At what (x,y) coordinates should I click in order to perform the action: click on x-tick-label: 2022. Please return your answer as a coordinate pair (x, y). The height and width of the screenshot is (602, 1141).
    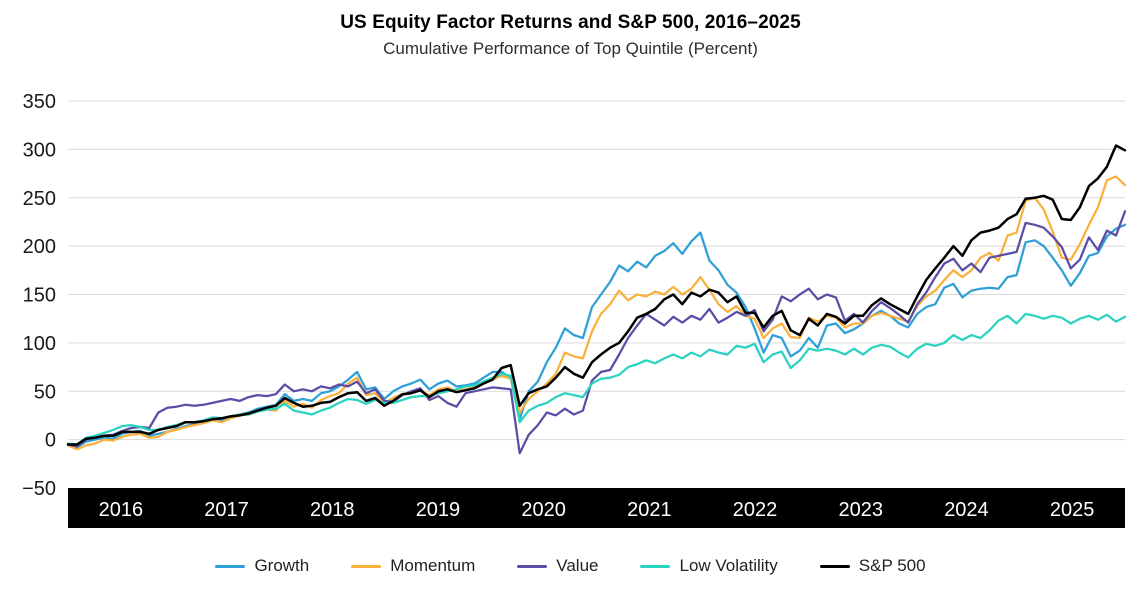
    Looking at the image, I should click on (755, 510).